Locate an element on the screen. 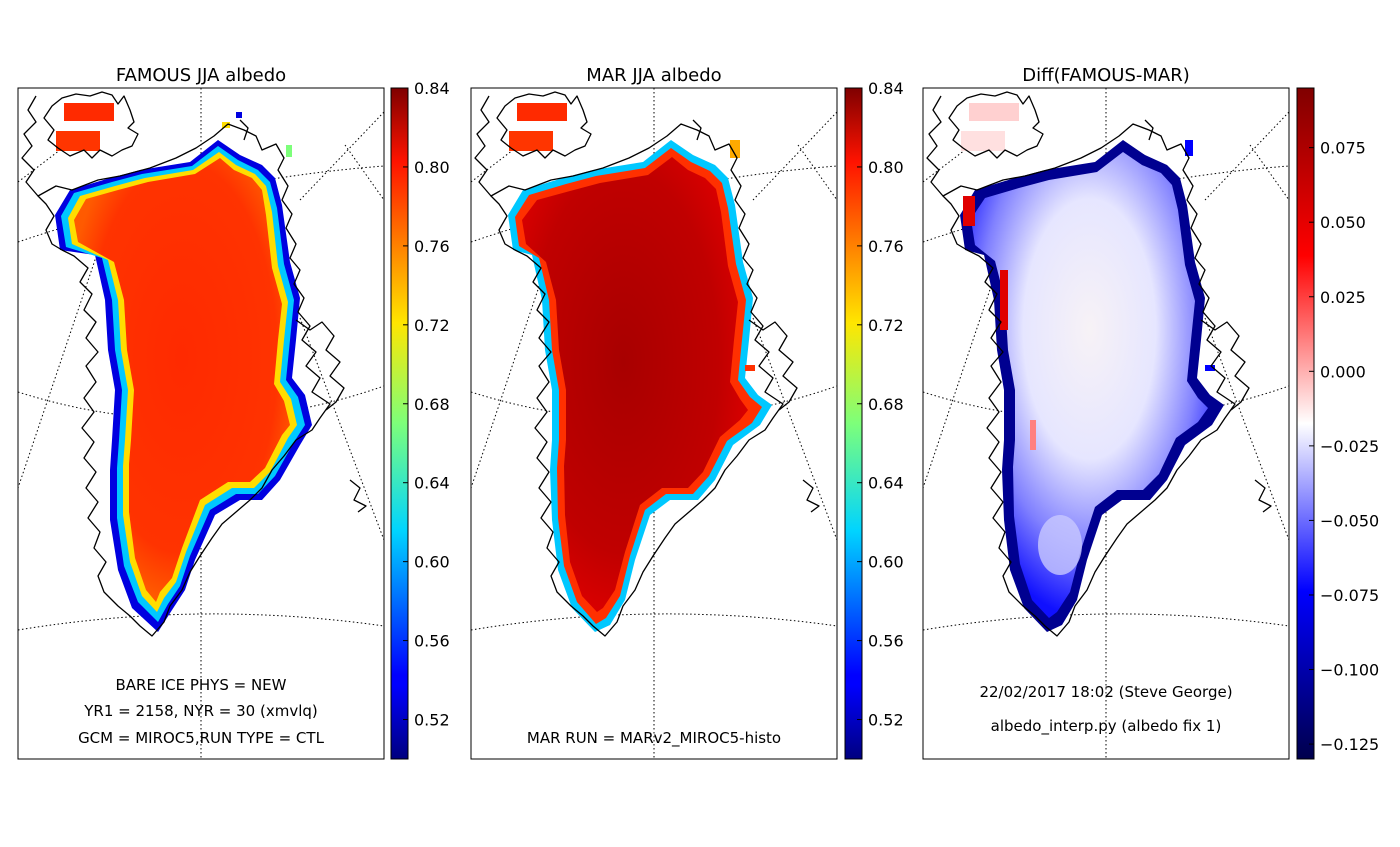 Image resolution: width=1400 pixels, height=847 pixels. colorbar-tick-label: 0.000 is located at coordinates (1343, 371).